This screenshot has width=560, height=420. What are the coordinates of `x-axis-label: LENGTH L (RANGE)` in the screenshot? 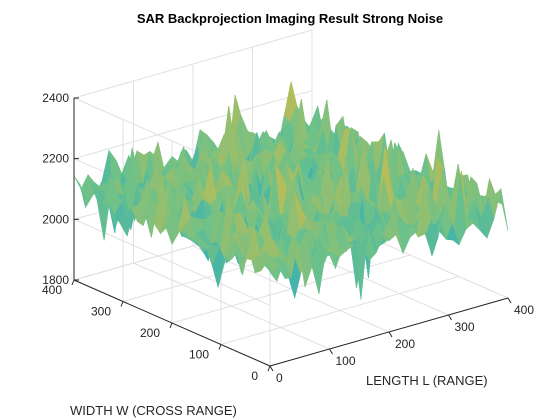 It's located at (427, 380).